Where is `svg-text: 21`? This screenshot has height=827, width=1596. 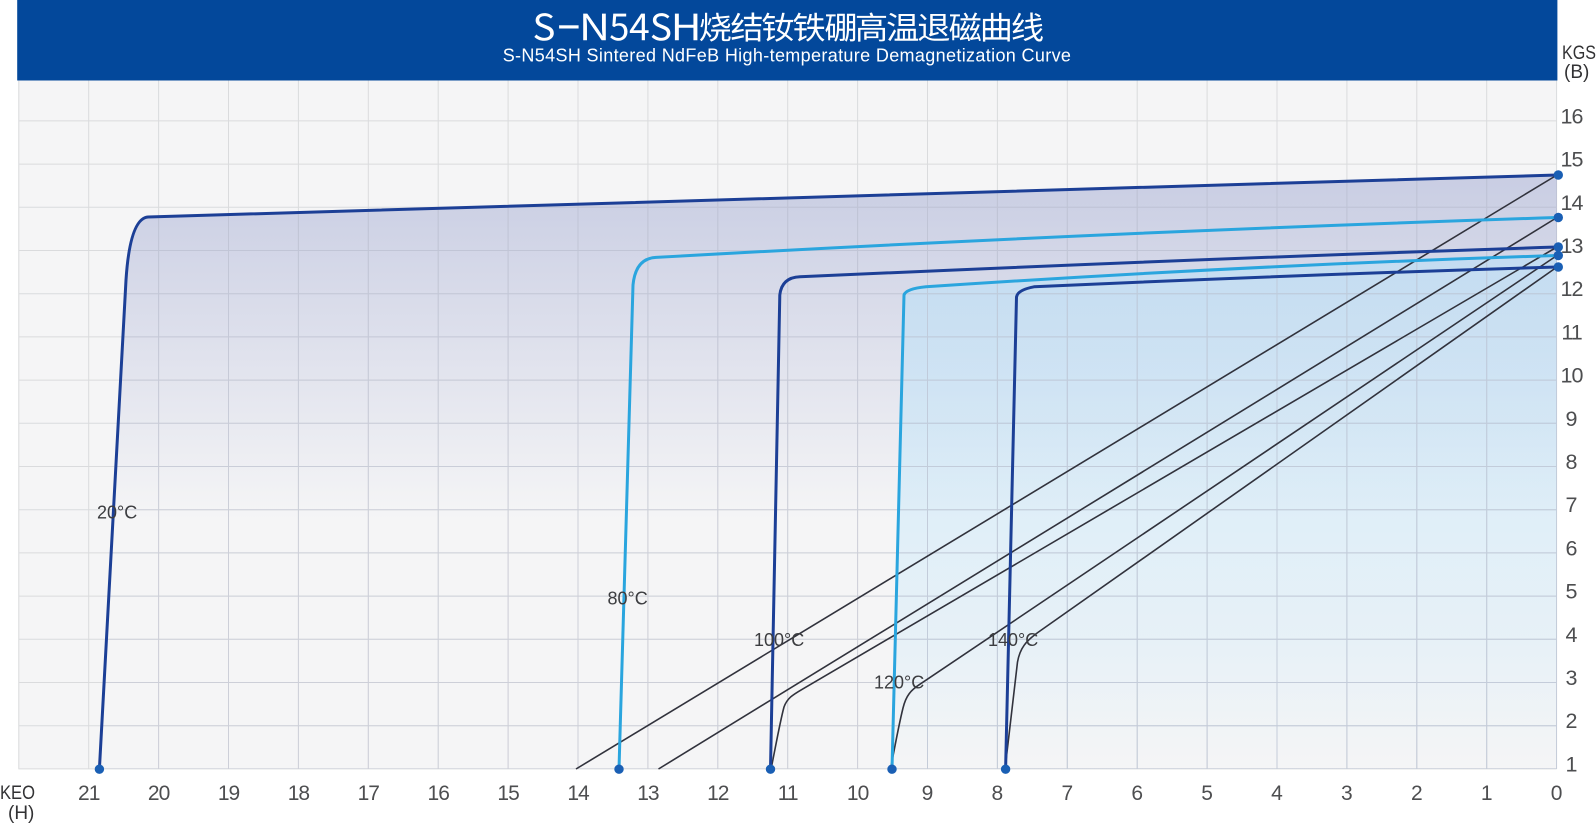 svg-text: 21 is located at coordinates (89, 793).